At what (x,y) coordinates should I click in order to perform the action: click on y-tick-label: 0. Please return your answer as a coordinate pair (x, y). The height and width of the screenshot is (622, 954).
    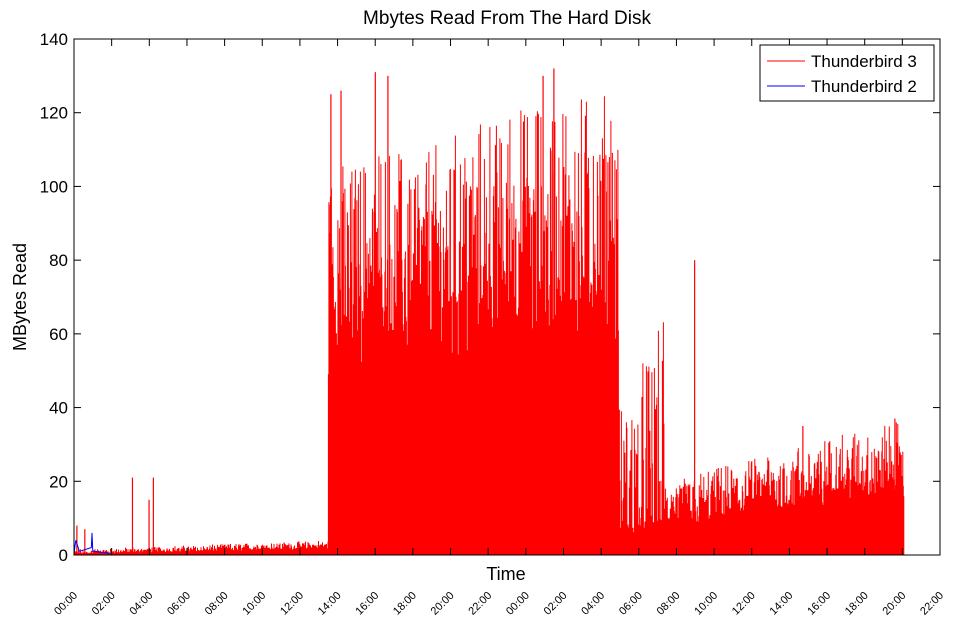
    Looking at the image, I should click on (63, 555).